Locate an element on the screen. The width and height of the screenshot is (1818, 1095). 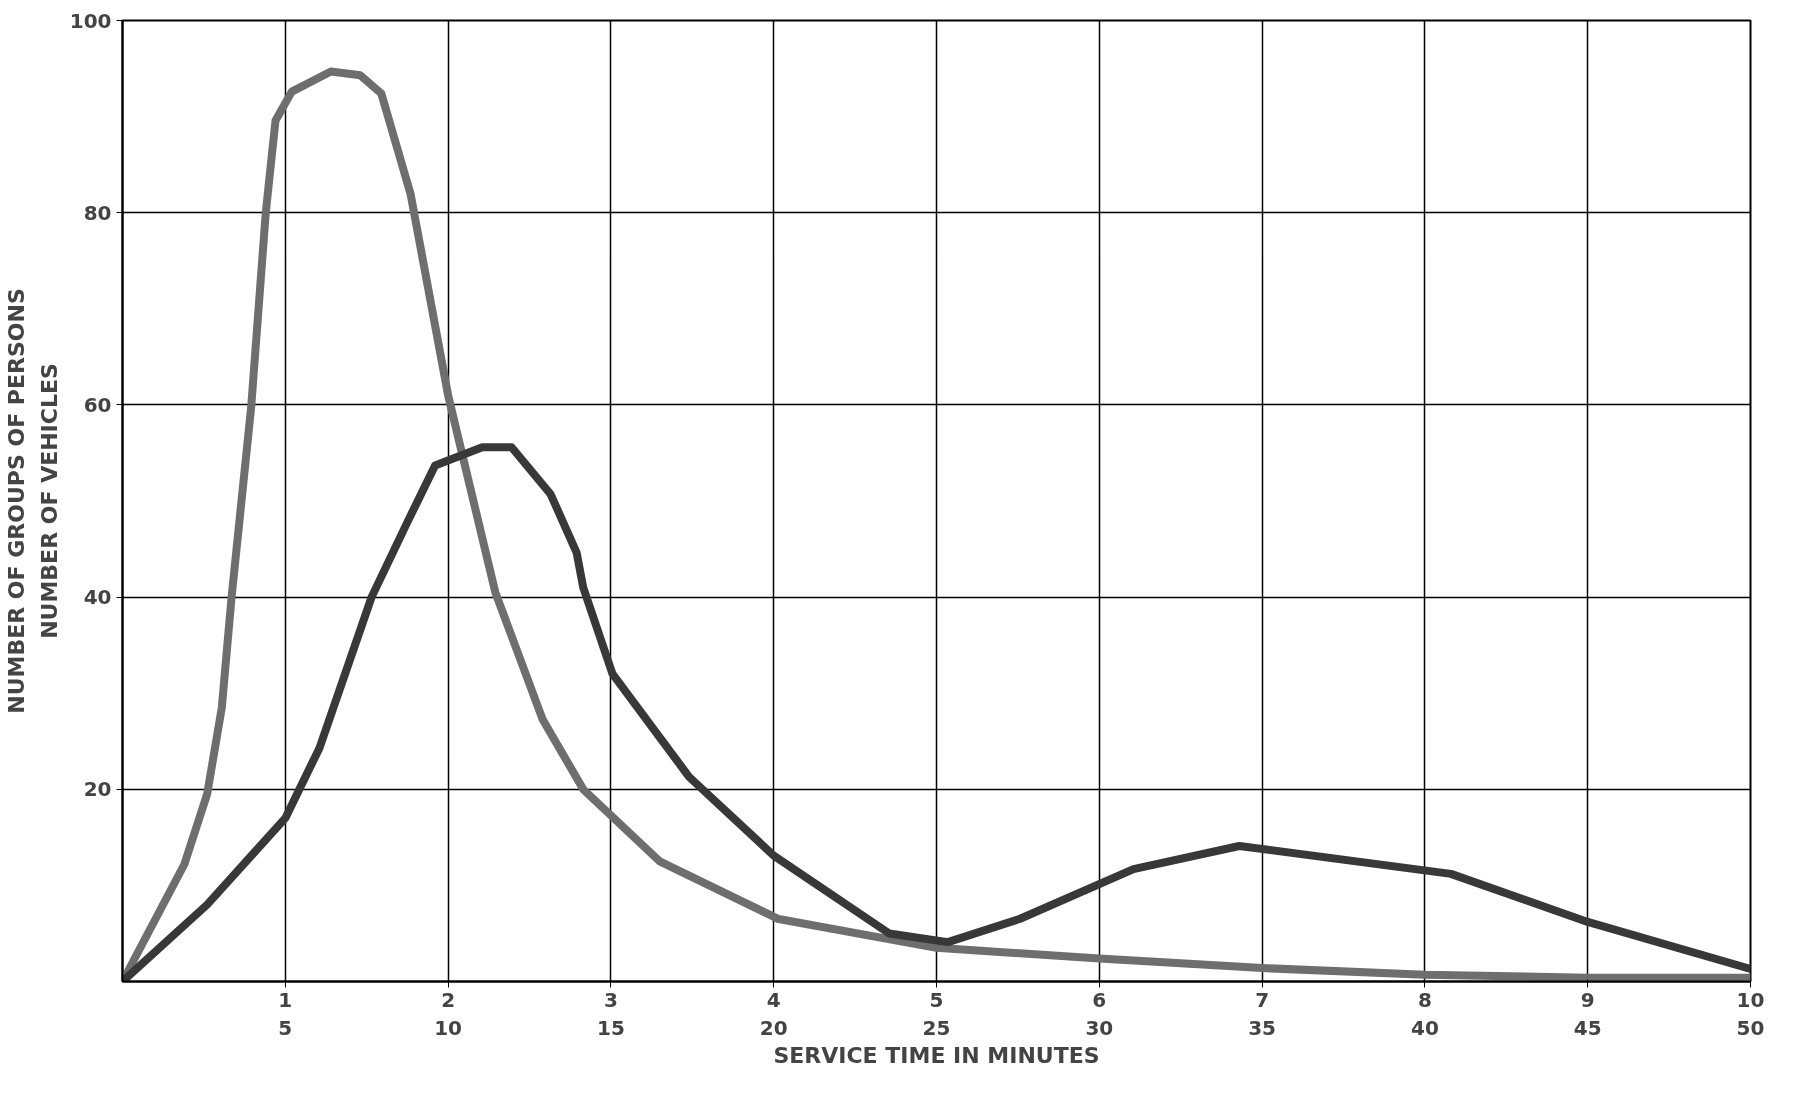
x2-tick-label: 30 is located at coordinates (1099, 1027).